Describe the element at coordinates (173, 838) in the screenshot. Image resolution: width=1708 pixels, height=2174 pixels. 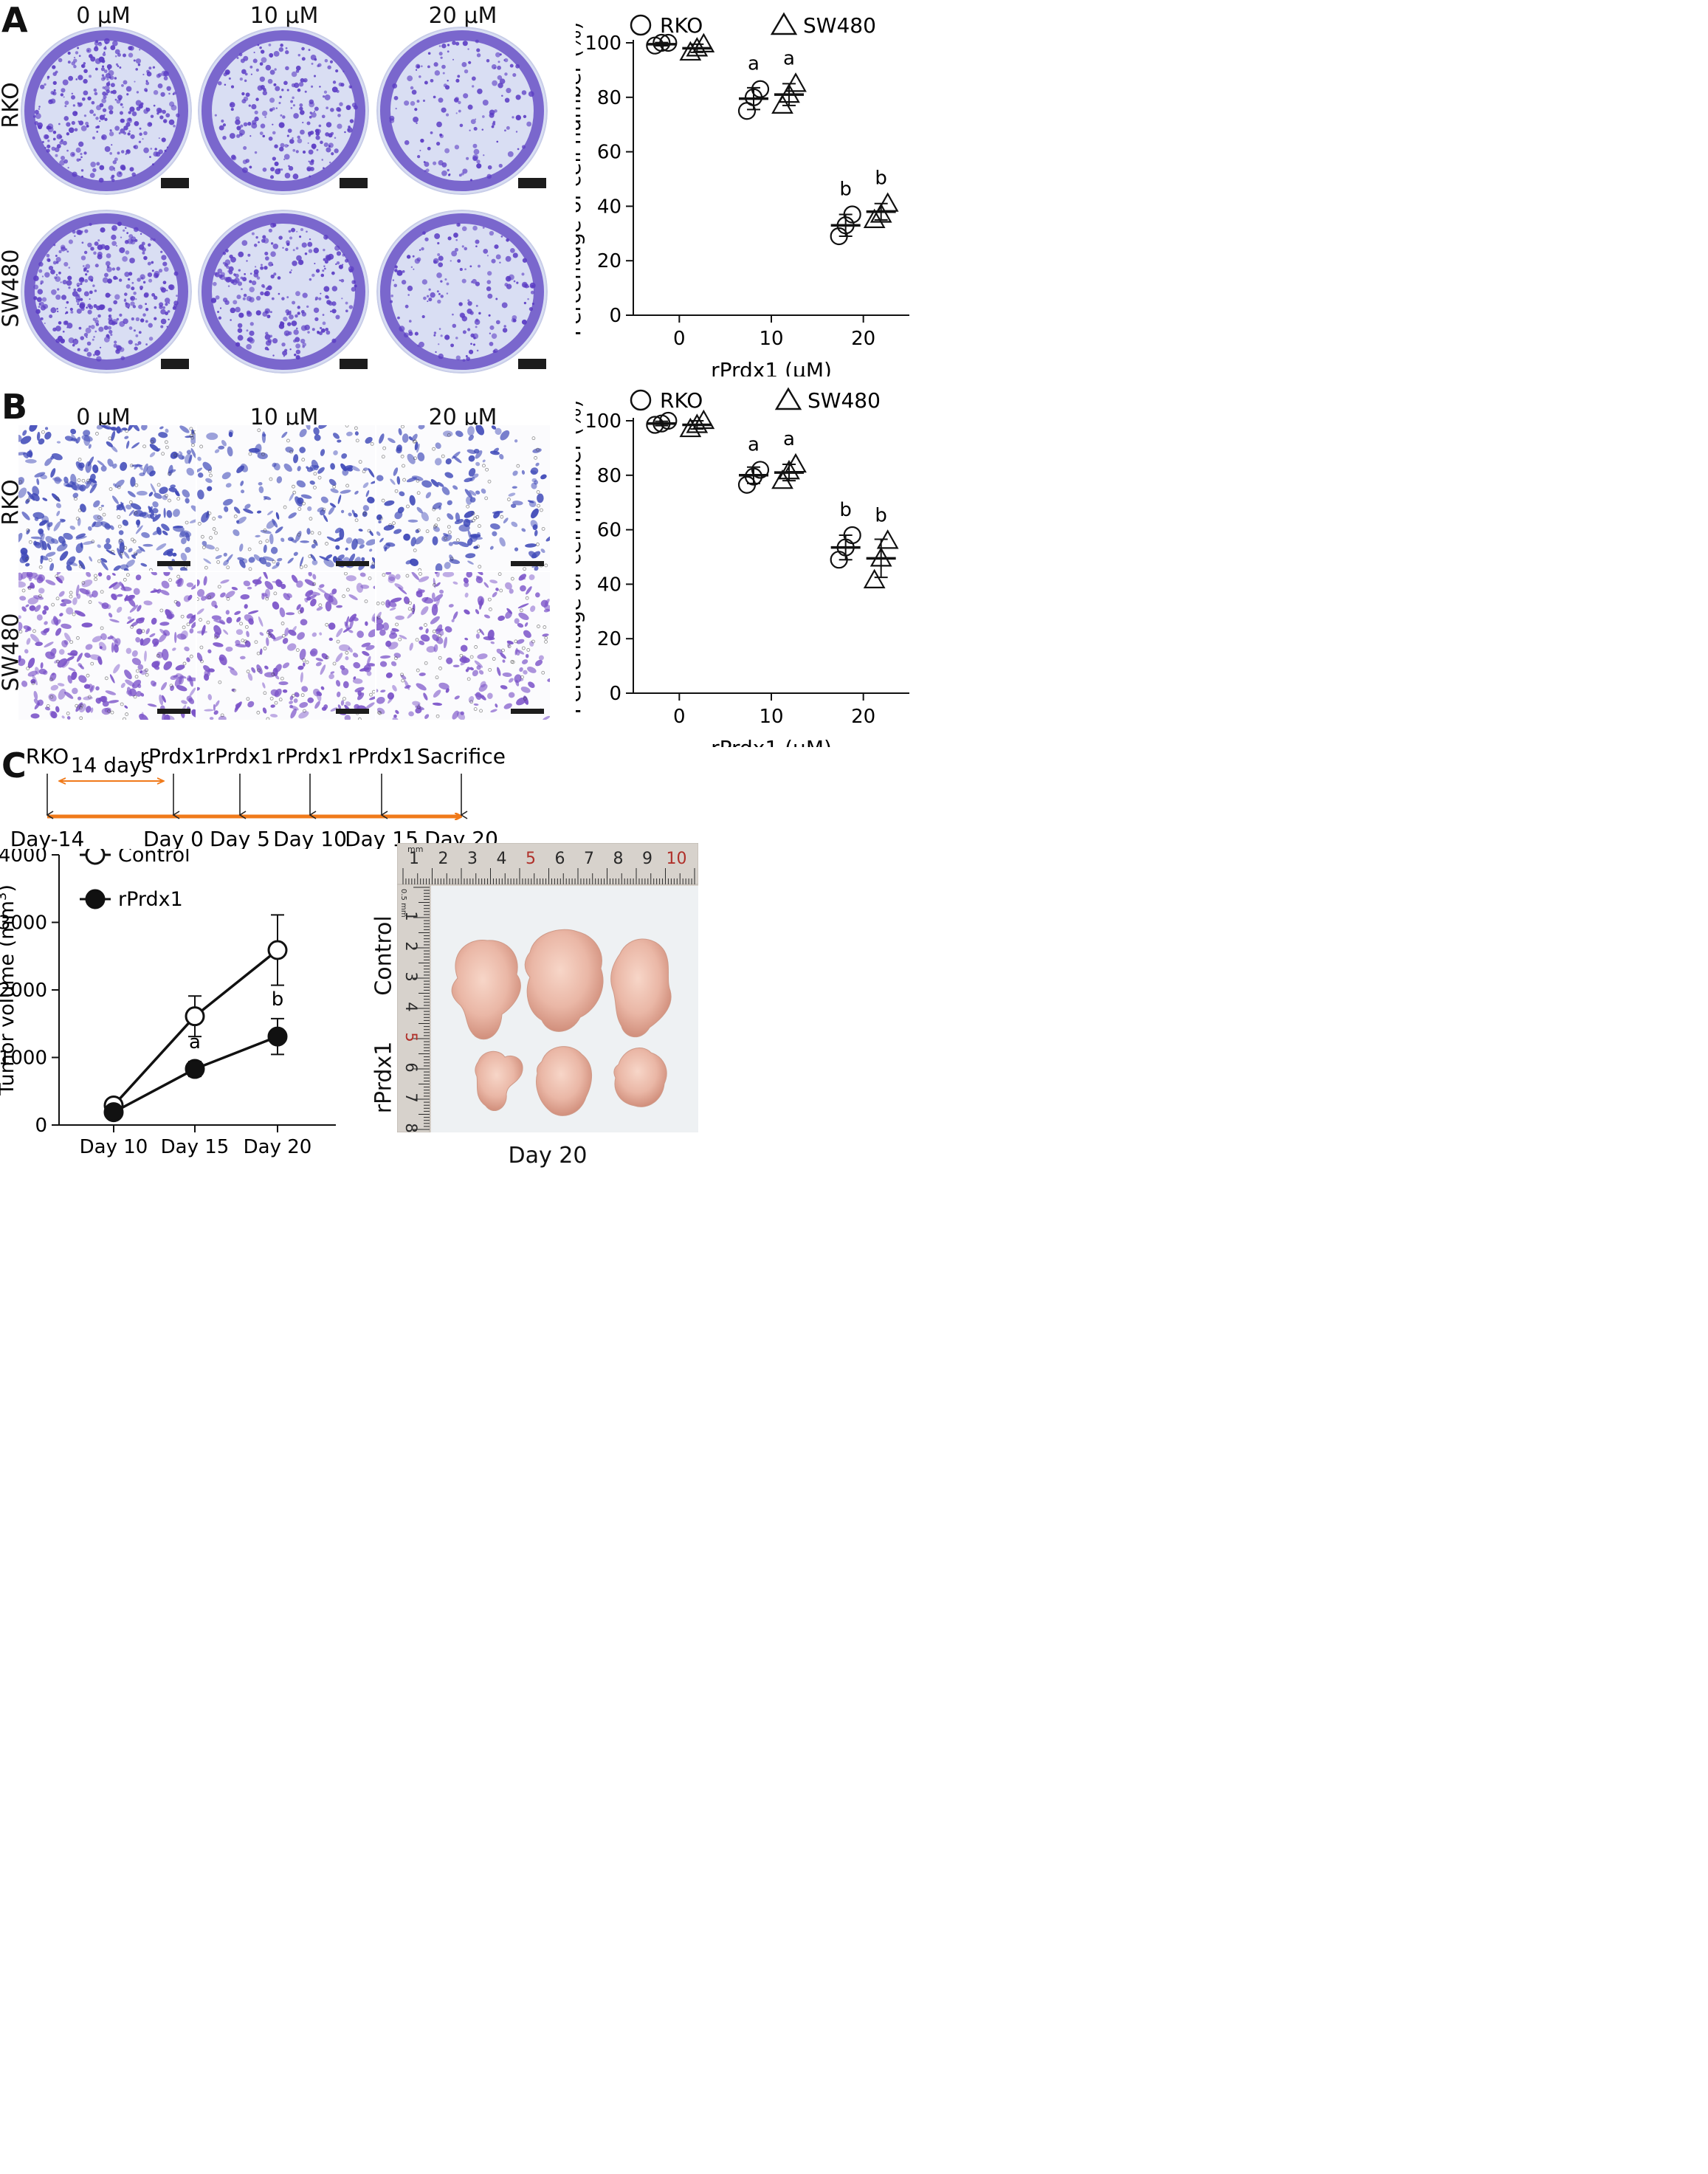
I see `event-day-label: Day 0` at that location.